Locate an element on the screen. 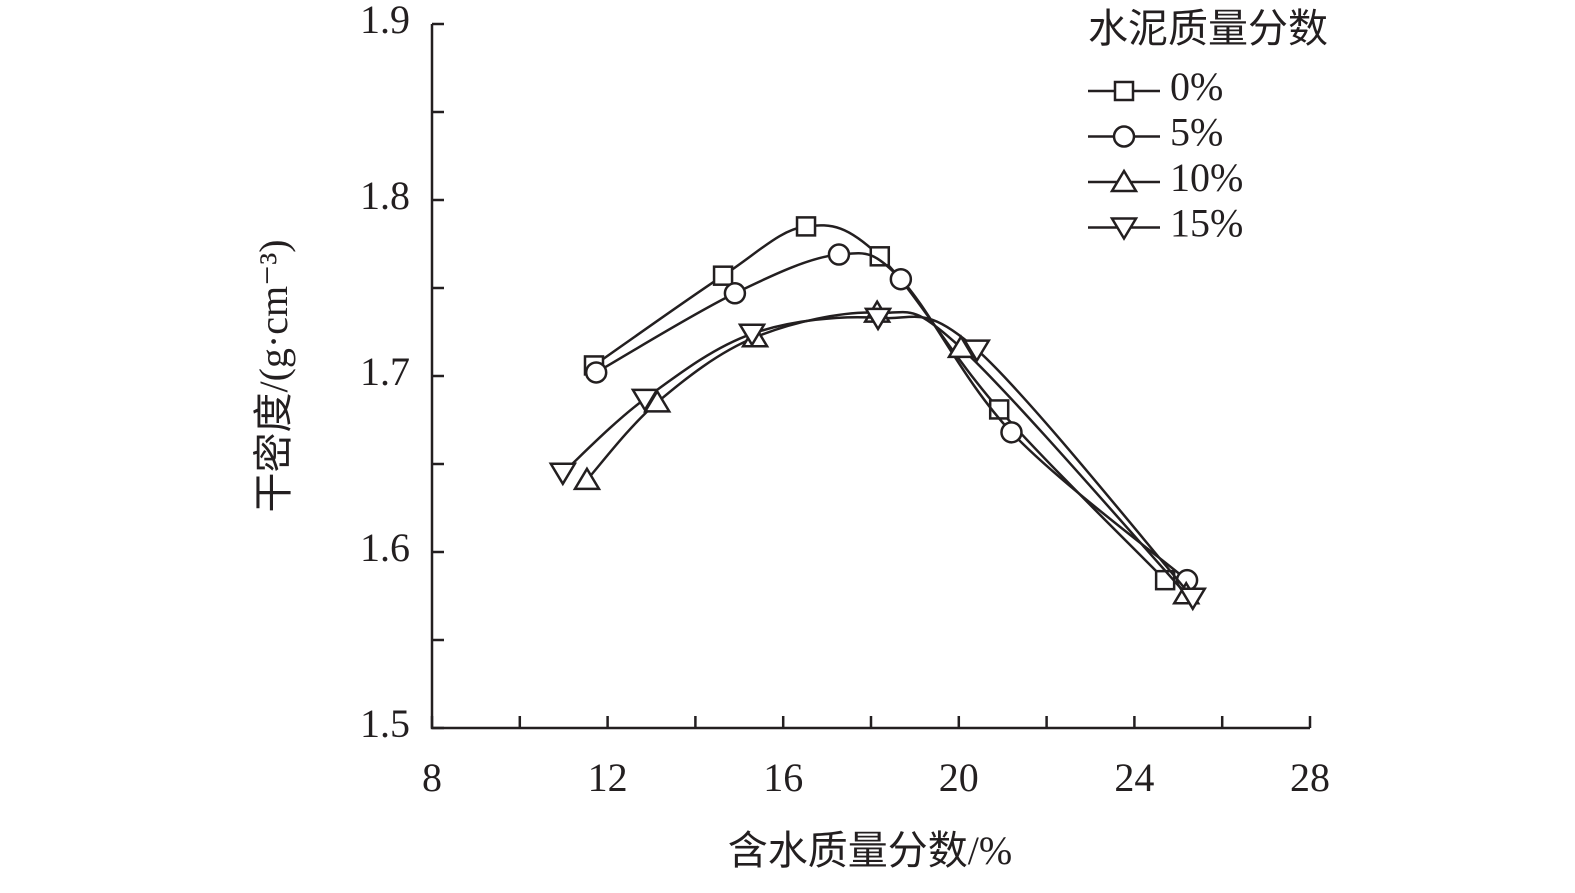  y-tick-label: 1.8 is located at coordinates (385, 195).